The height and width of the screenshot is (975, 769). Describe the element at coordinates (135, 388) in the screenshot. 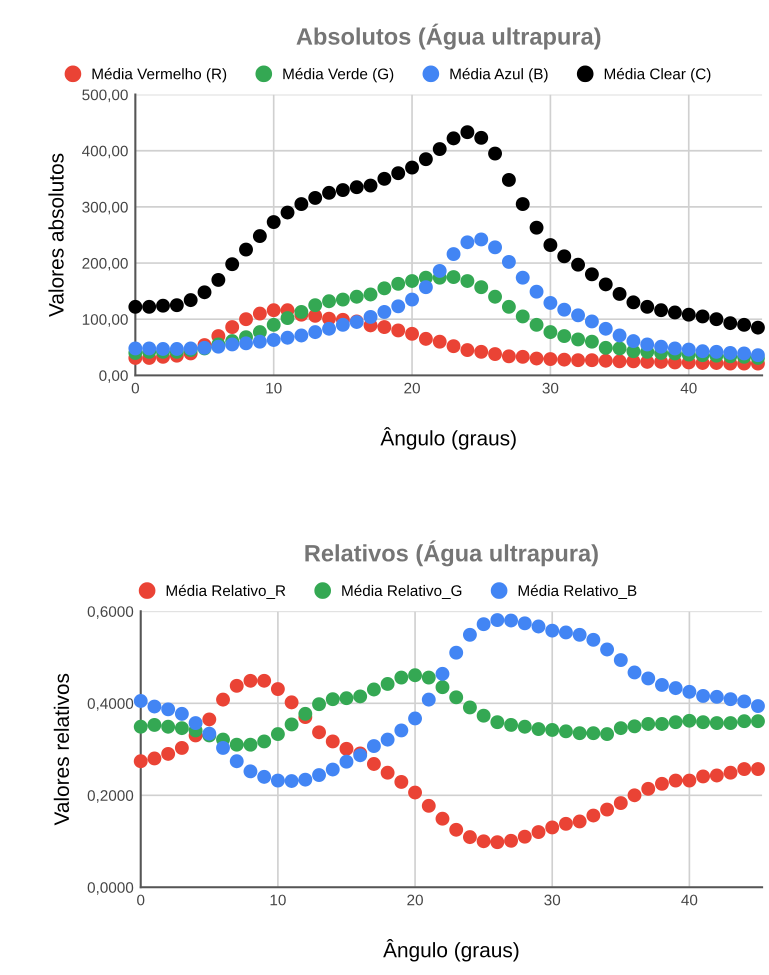

I see `x-tick-label: 0` at that location.